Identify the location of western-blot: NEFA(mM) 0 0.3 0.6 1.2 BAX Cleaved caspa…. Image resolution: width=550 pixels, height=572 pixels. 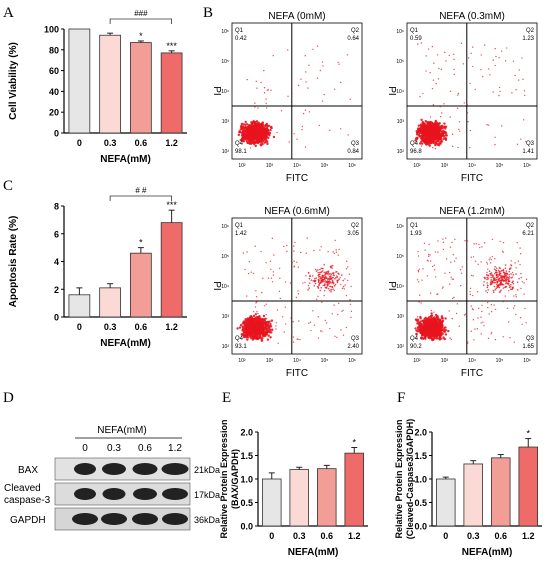
(112, 478).